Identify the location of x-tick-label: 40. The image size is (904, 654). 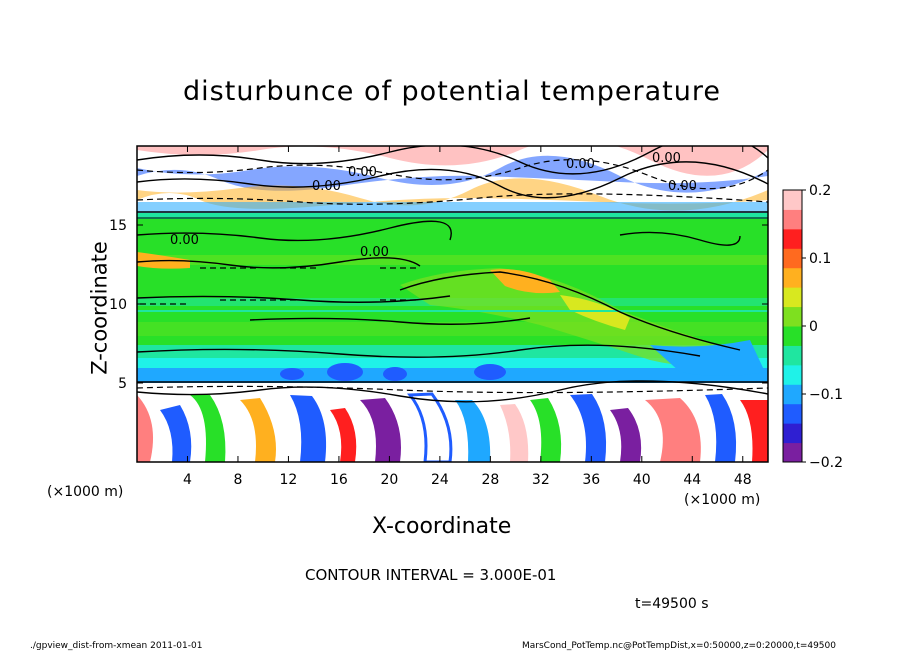
(642, 480).